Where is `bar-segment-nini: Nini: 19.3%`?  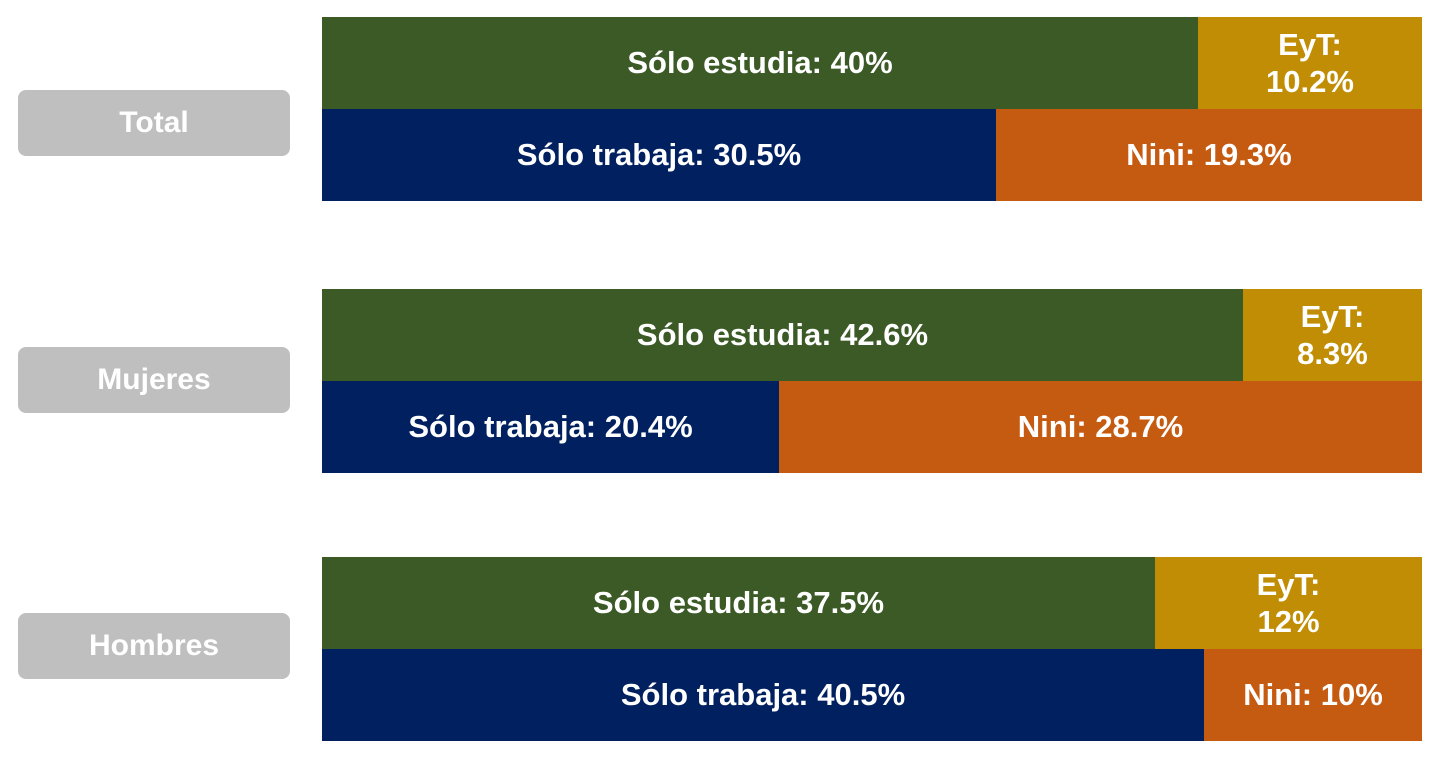
bar-segment-nini: Nini: 19.3% is located at coordinates (1209, 155).